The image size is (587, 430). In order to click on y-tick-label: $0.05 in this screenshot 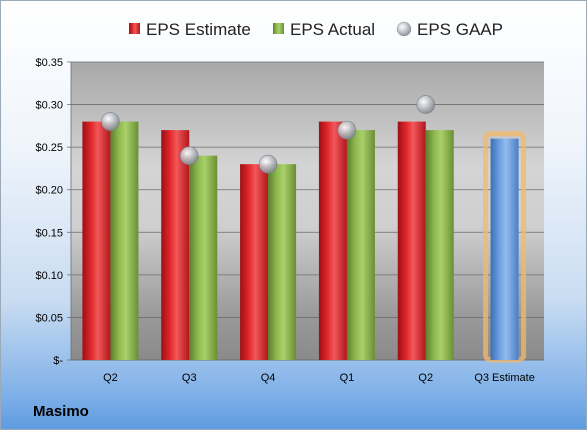, I will do `click(49, 318)`.